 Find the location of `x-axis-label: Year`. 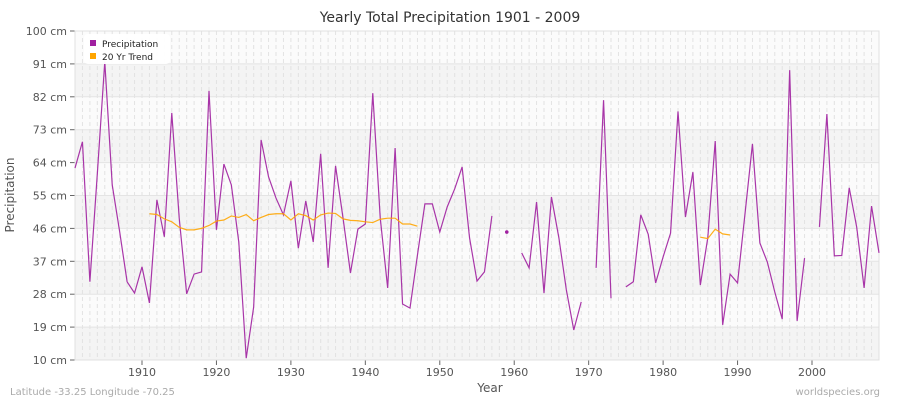

x-axis-label: Year is located at coordinates (489, 388).